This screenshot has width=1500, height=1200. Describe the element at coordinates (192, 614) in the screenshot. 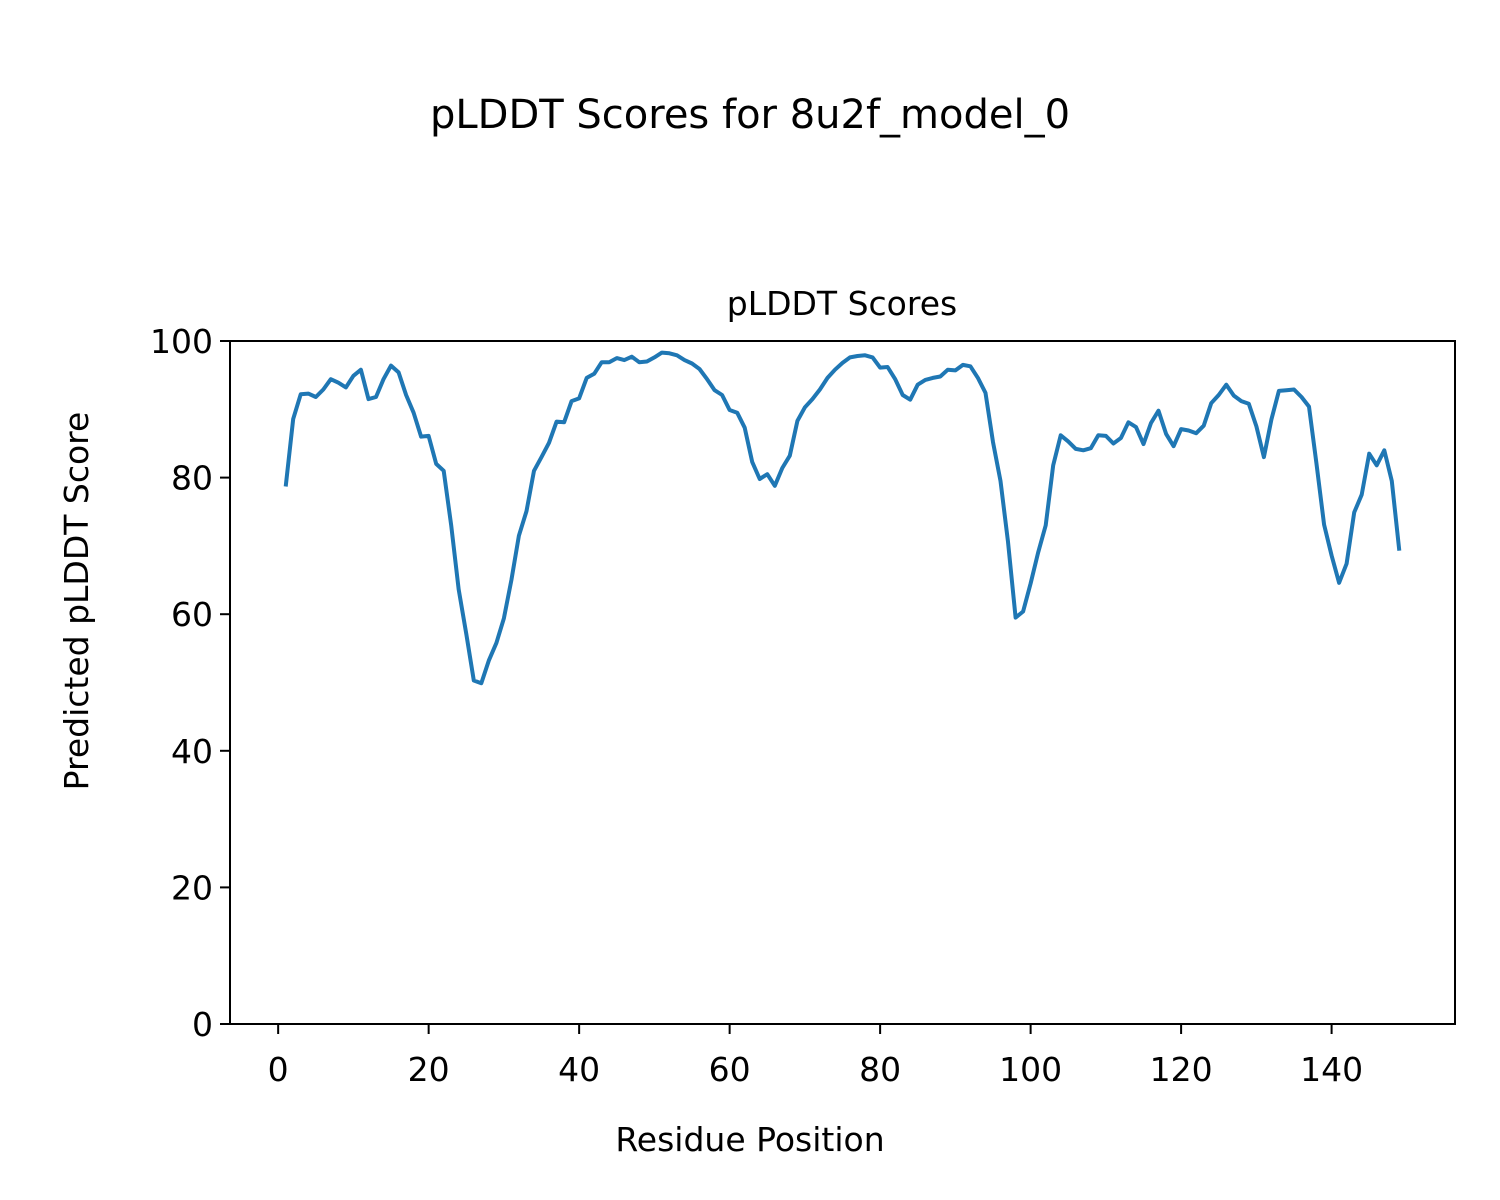

I see `y-tick-label: 60` at that location.